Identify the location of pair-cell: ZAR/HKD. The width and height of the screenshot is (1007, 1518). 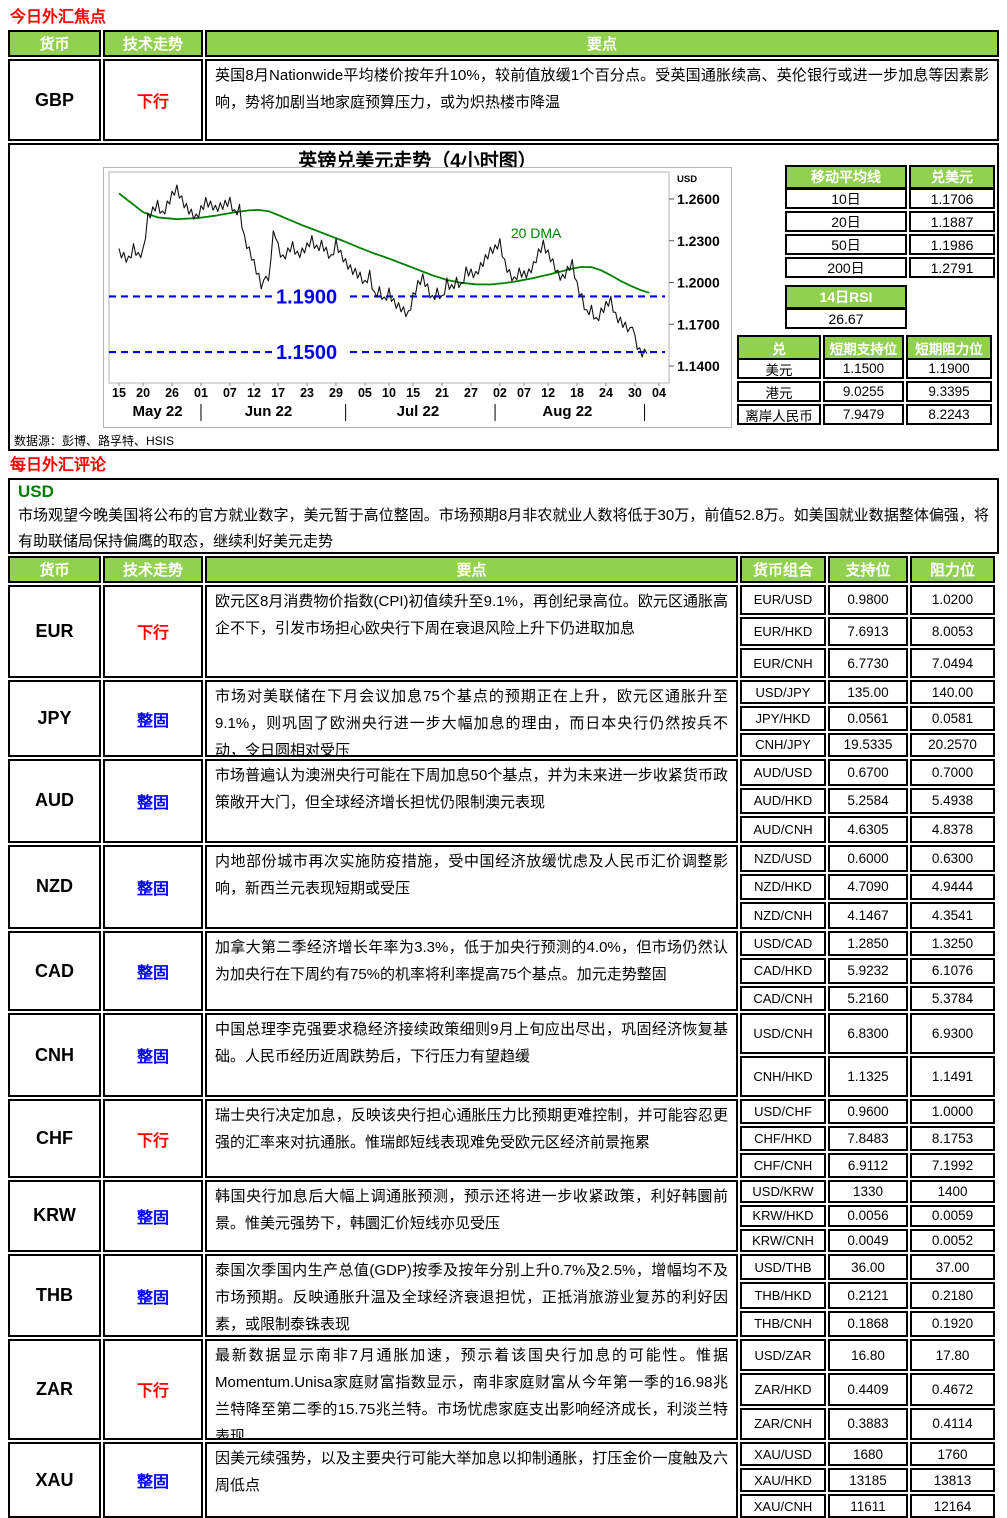
(783, 1389).